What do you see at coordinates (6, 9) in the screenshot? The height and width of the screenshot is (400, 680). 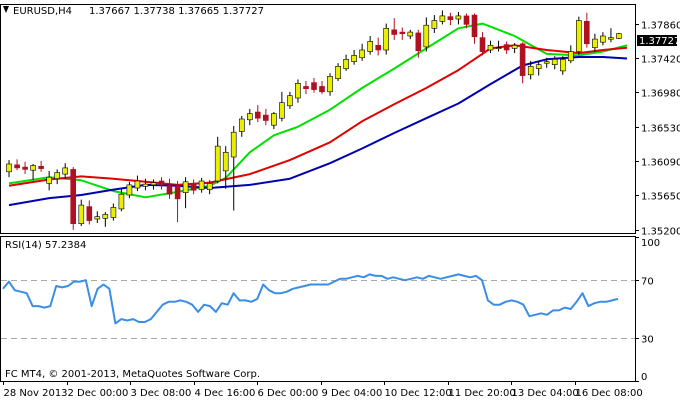 I see `collapse-triangle-icon` at bounding box center [6, 9].